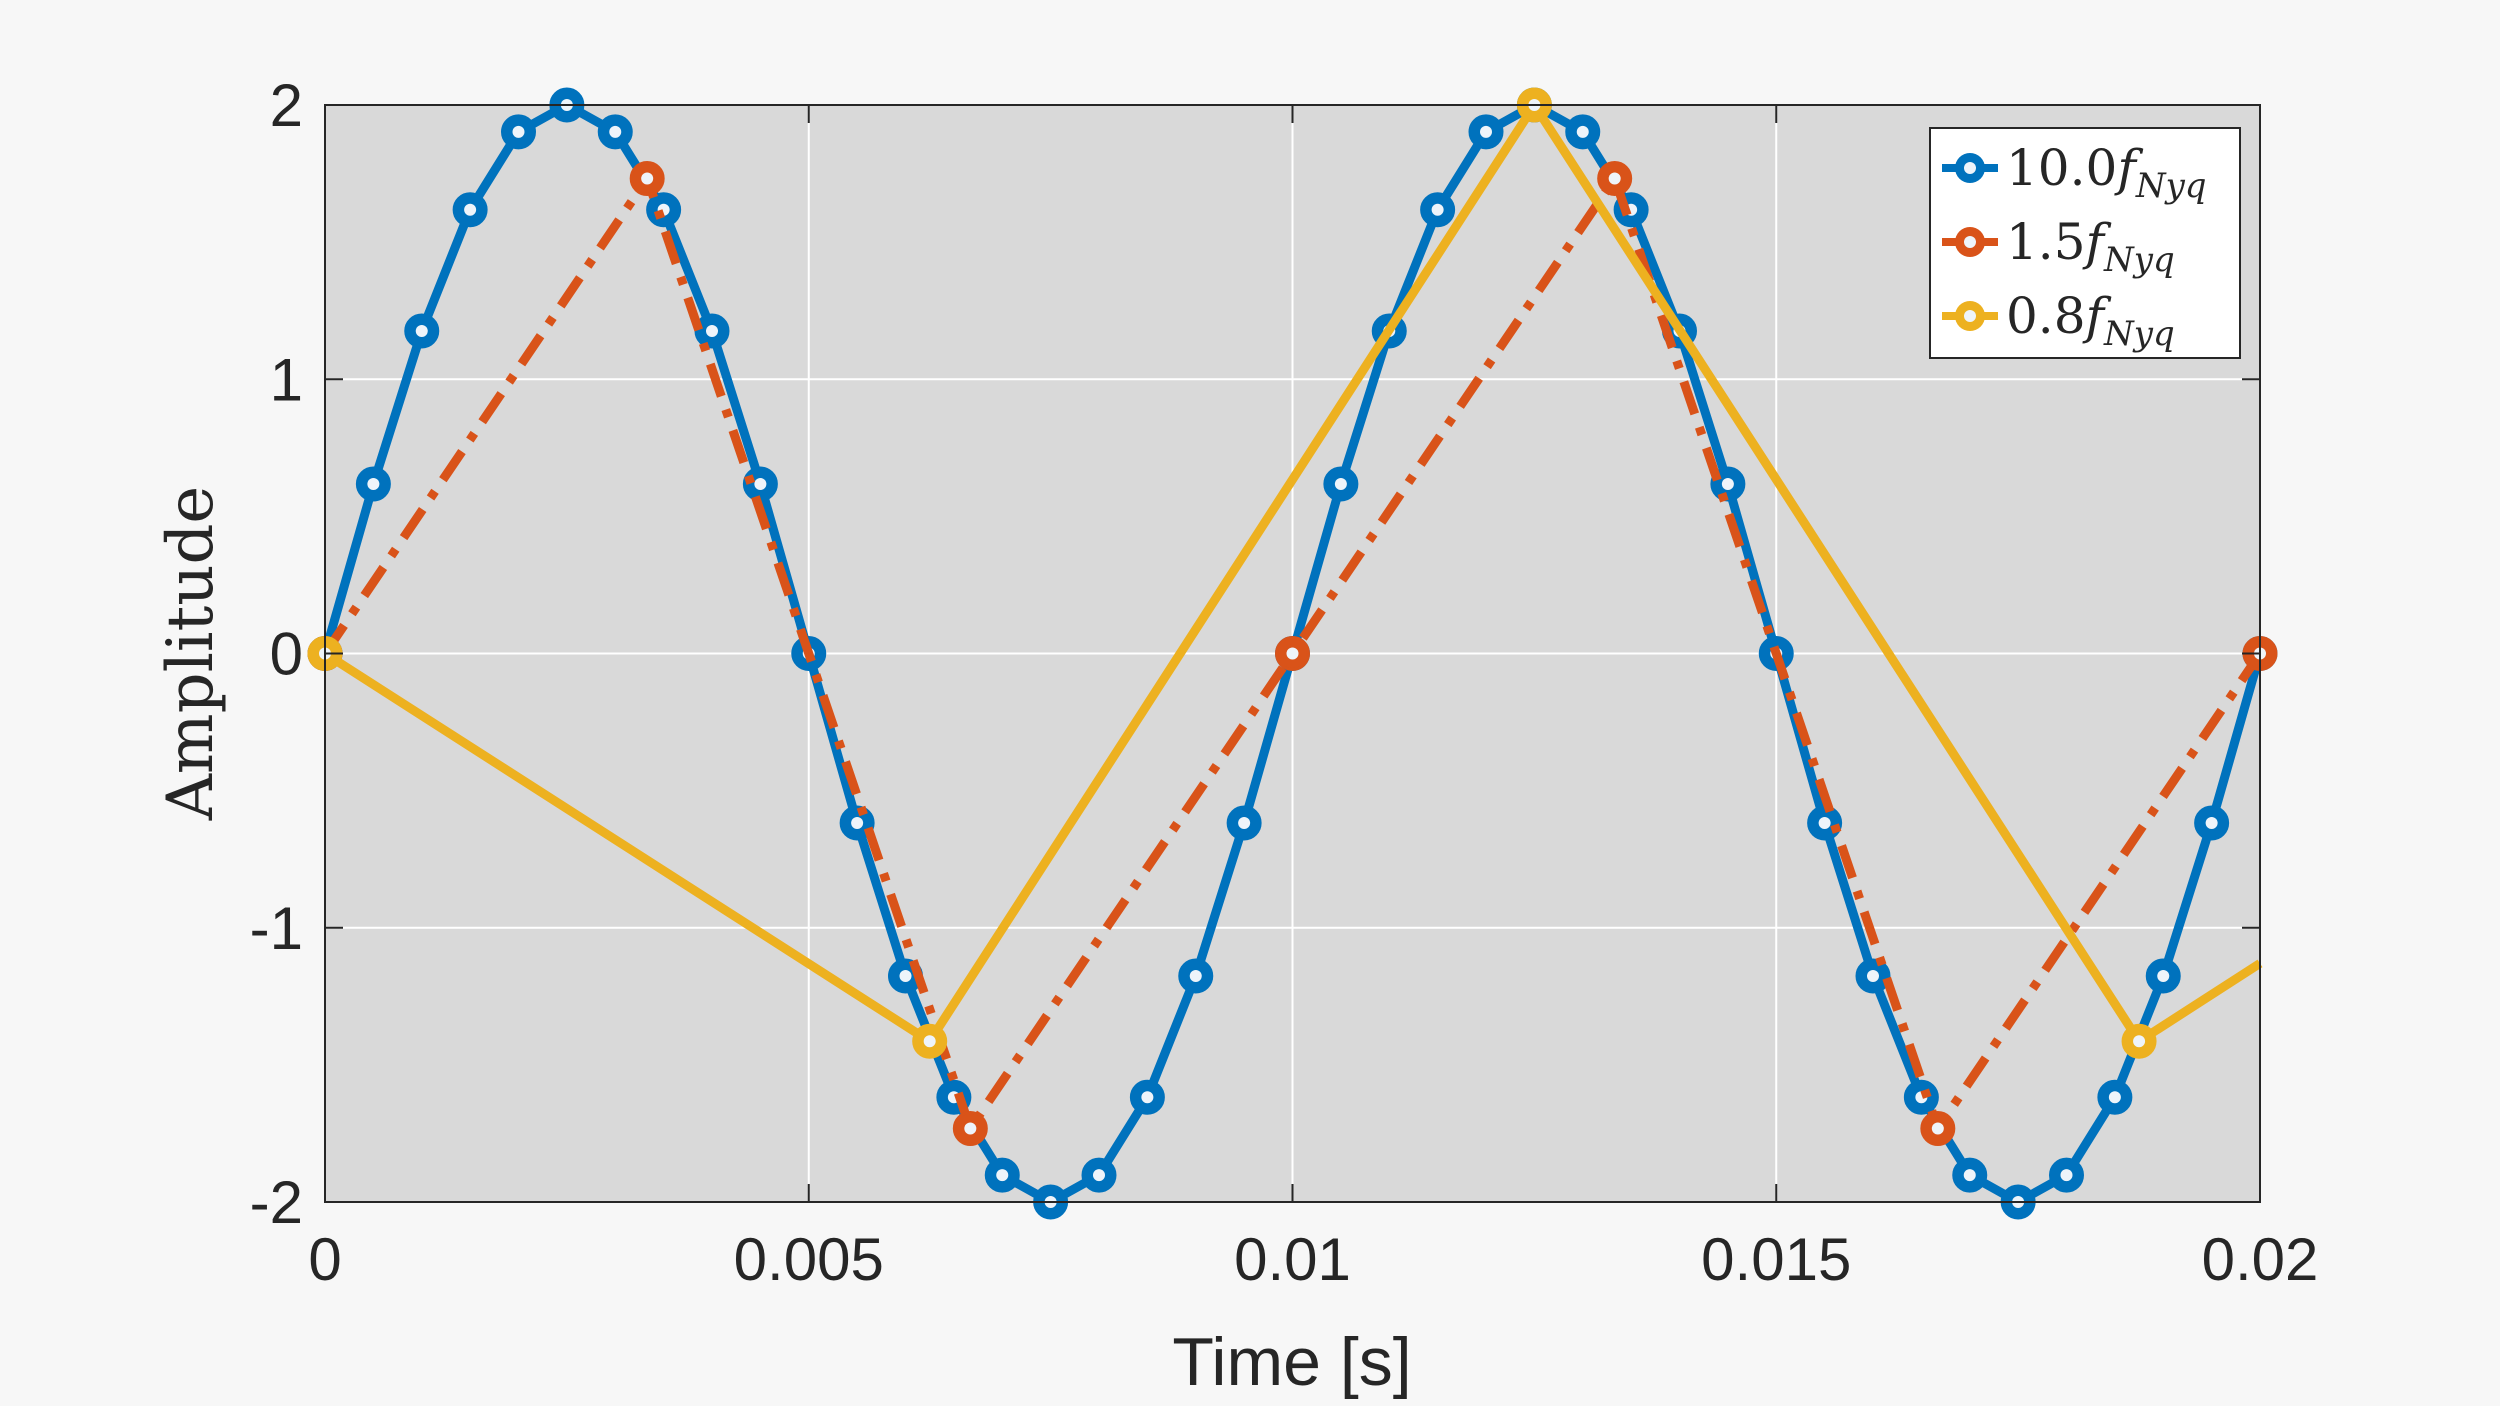 The image size is (2500, 1406). I want to click on legend-label: 10.0fNyq, so click(2106, 172).